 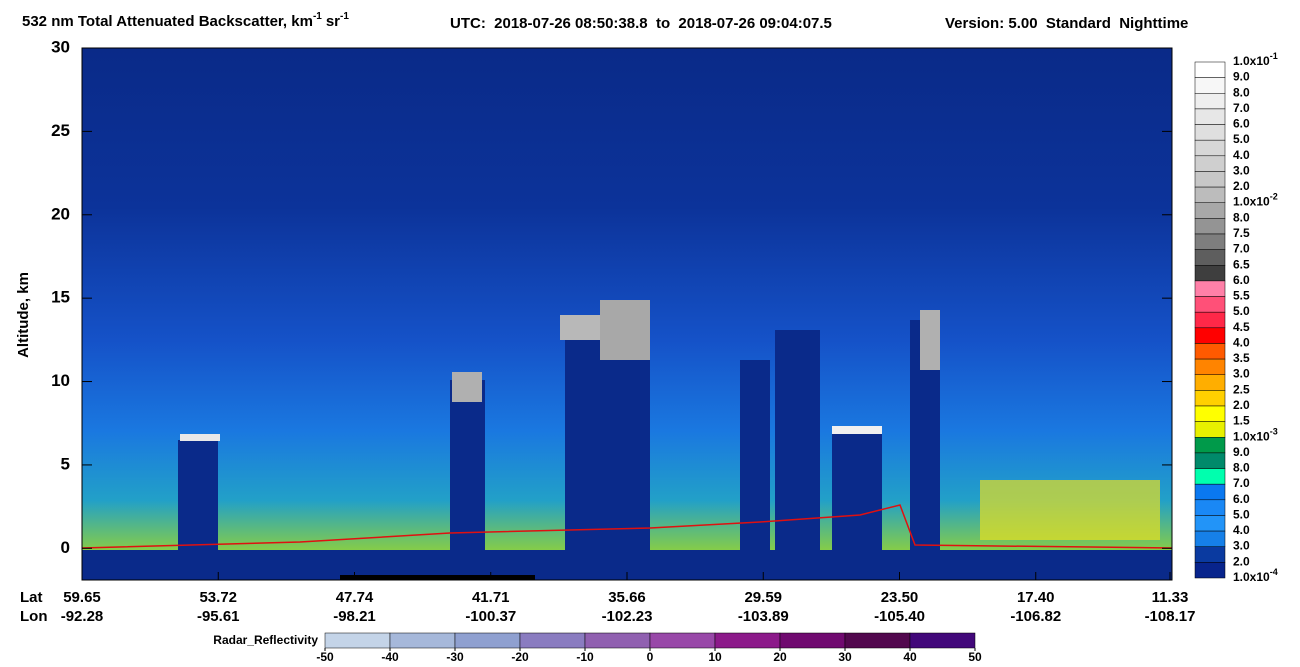 I want to click on lon-label: Lon, so click(x=34, y=616).